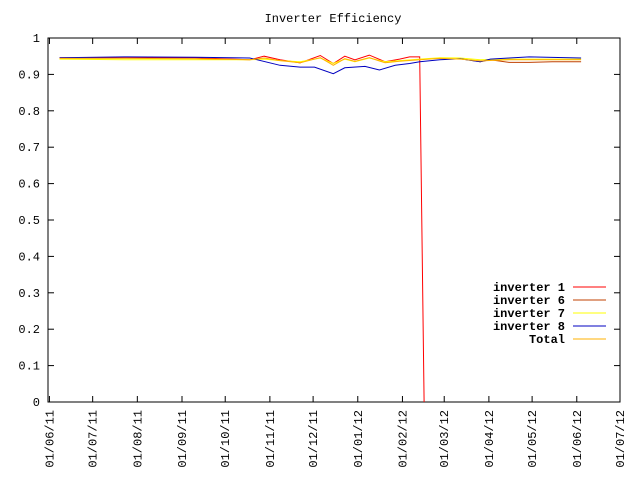 This screenshot has height=480, width=640. Describe the element at coordinates (359, 439) in the screenshot. I see `x-tick-label: 01/01/12` at that location.